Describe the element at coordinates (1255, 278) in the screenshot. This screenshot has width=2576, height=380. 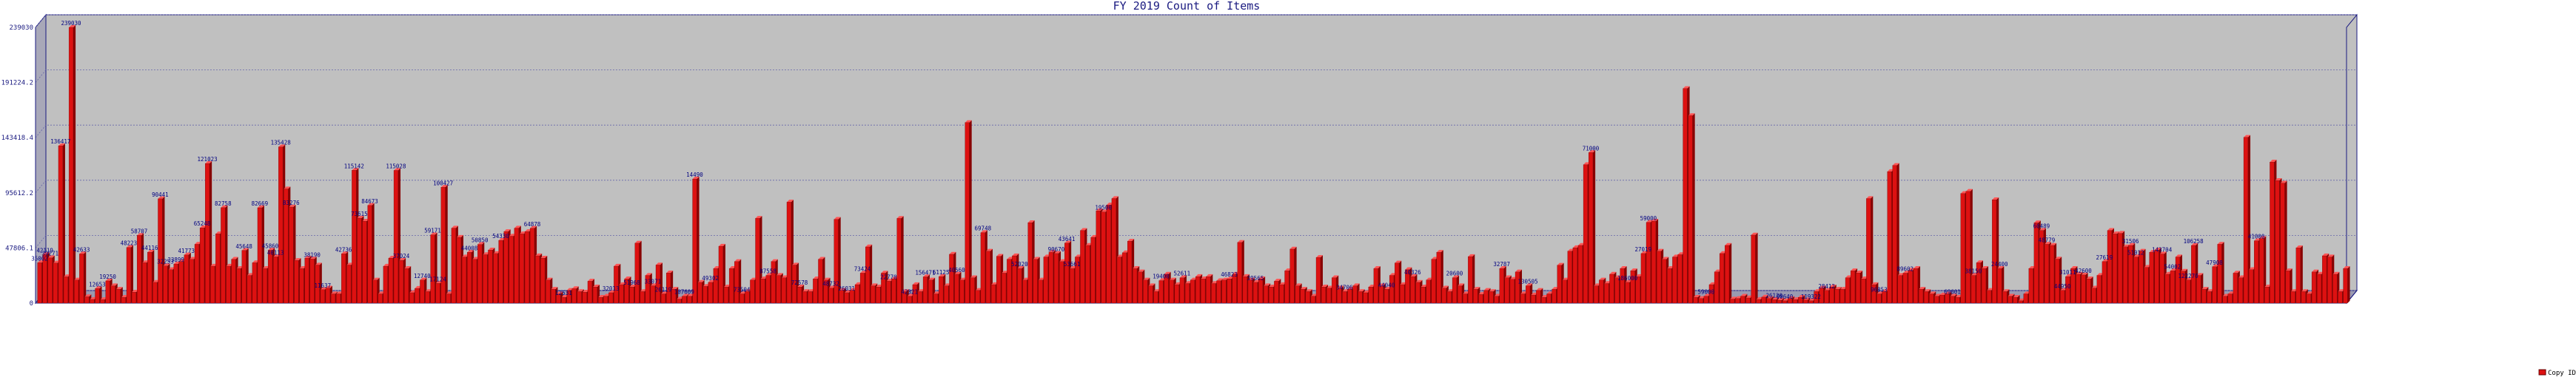
I see `value-label: 39565` at that location.